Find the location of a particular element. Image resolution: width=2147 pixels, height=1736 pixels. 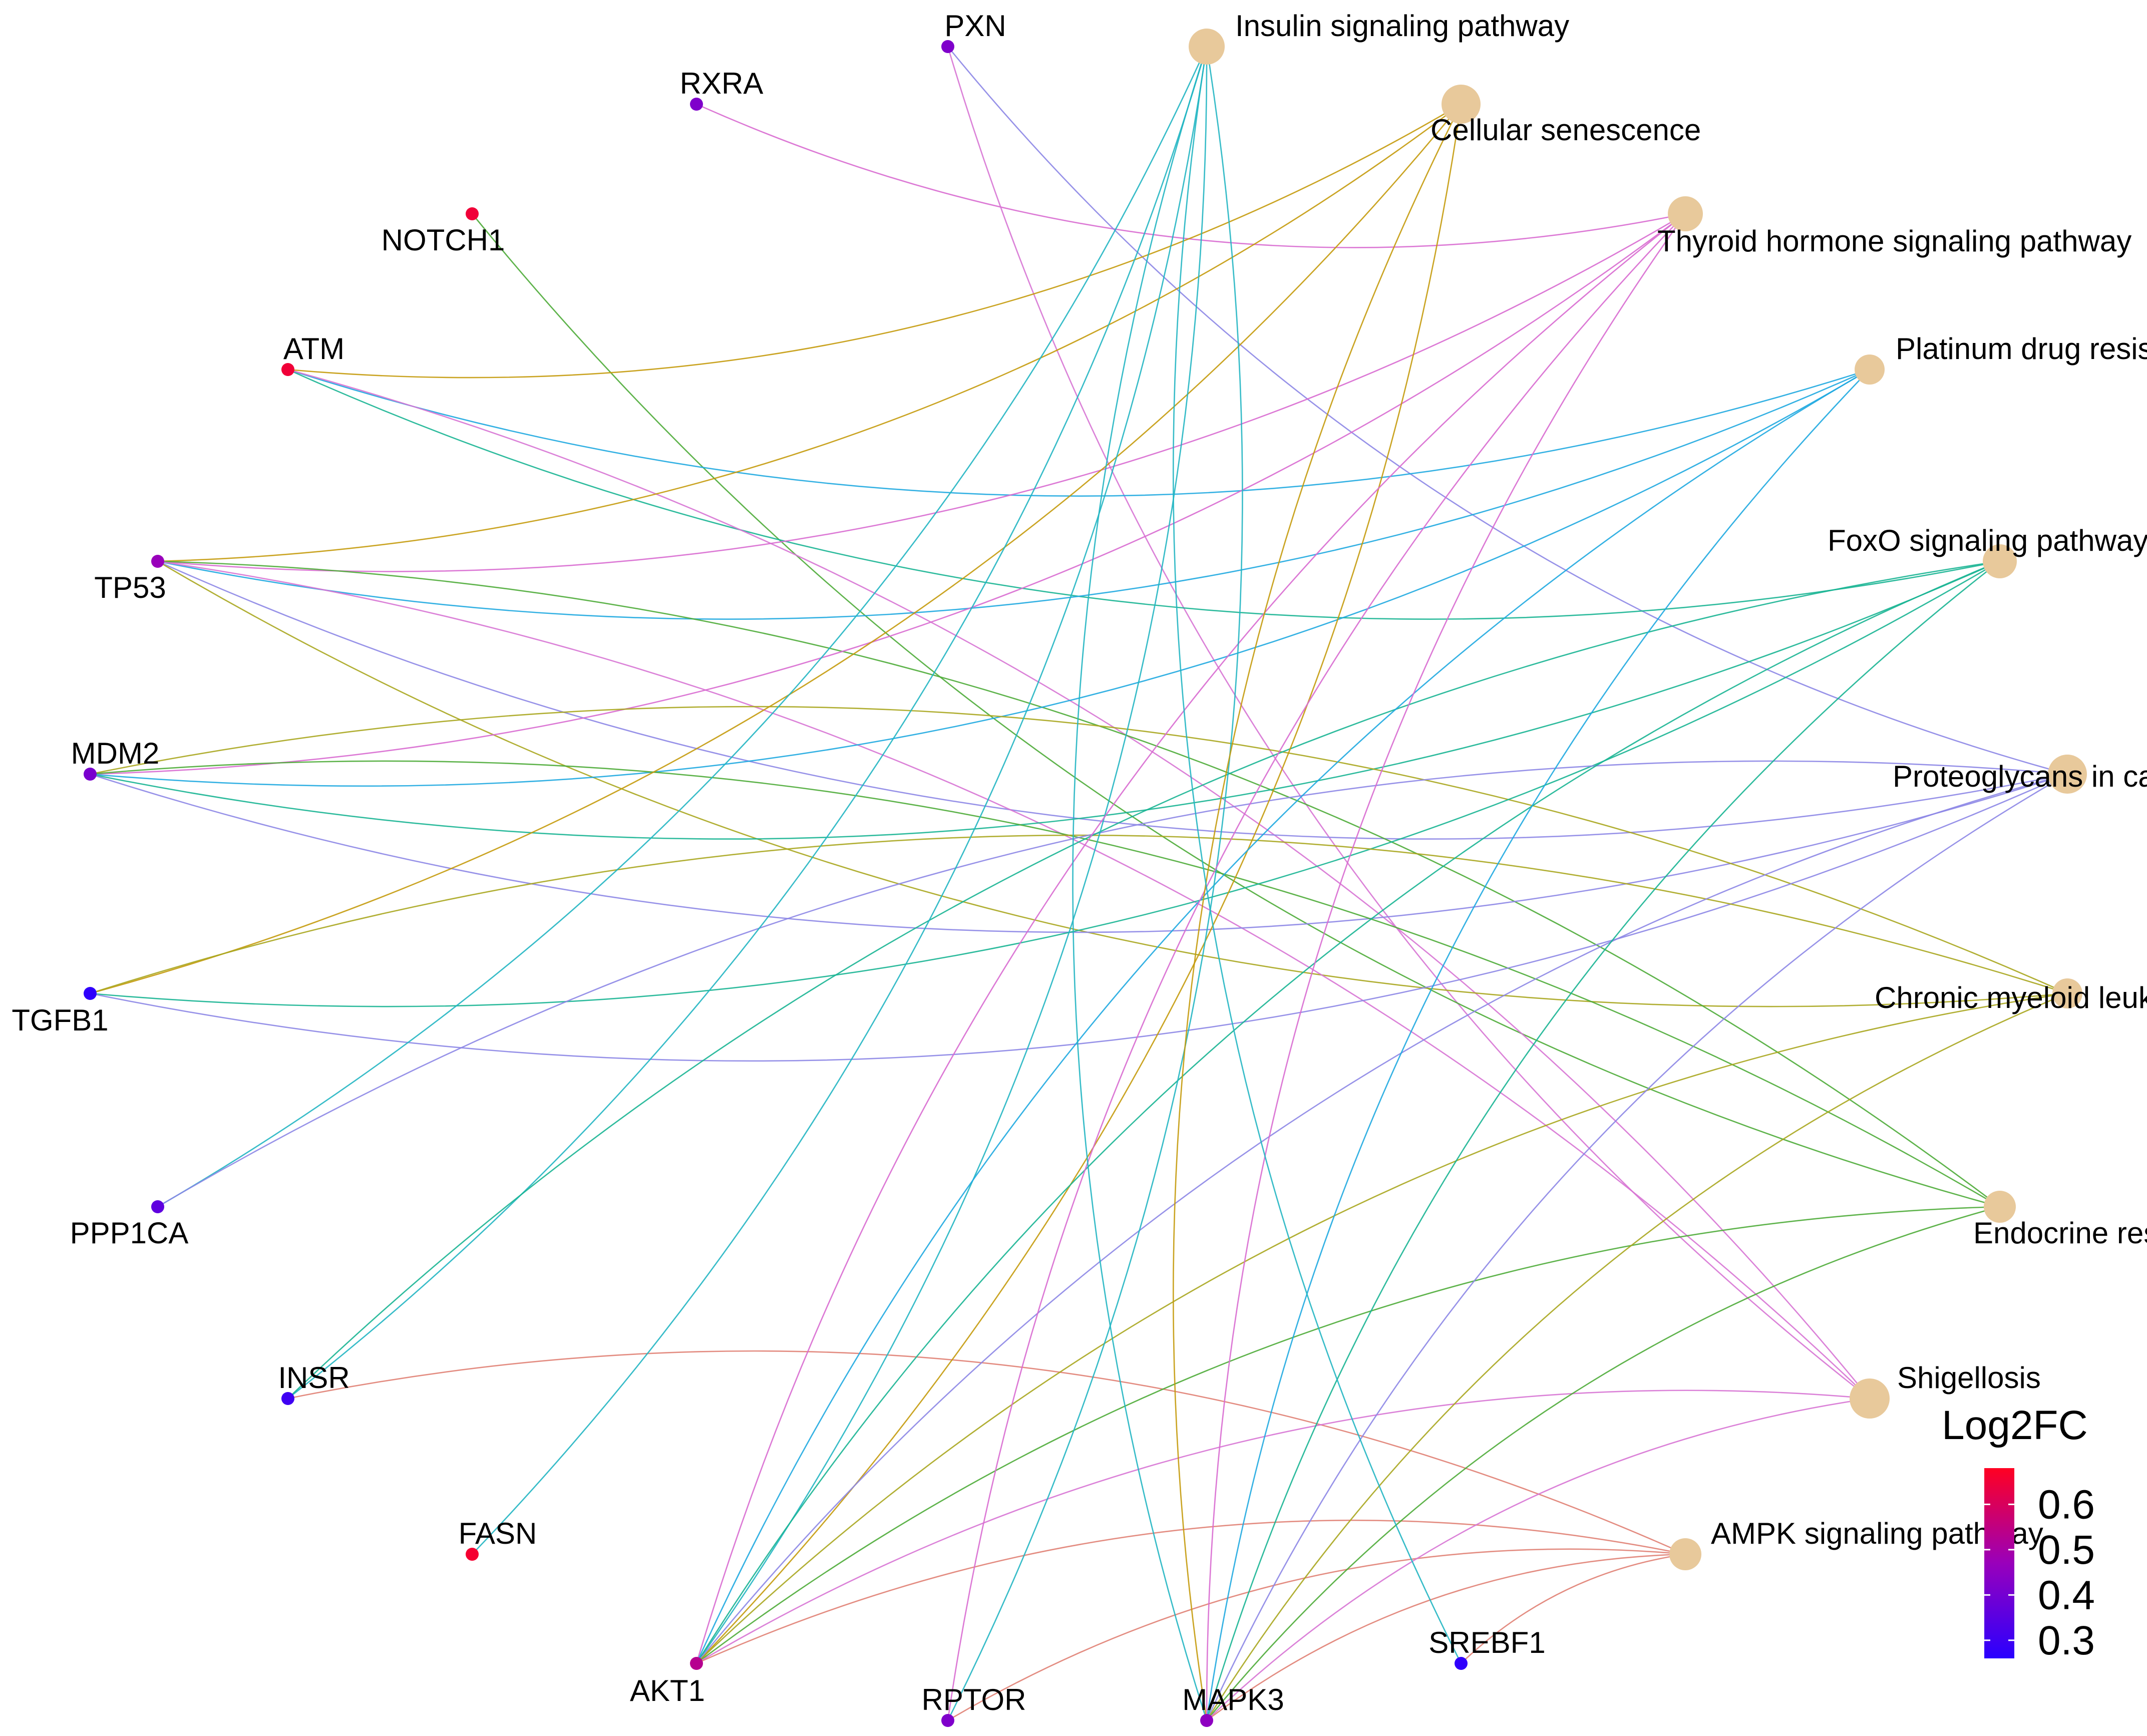

edge-mdm2-foxo is located at coordinates (1045, 700).